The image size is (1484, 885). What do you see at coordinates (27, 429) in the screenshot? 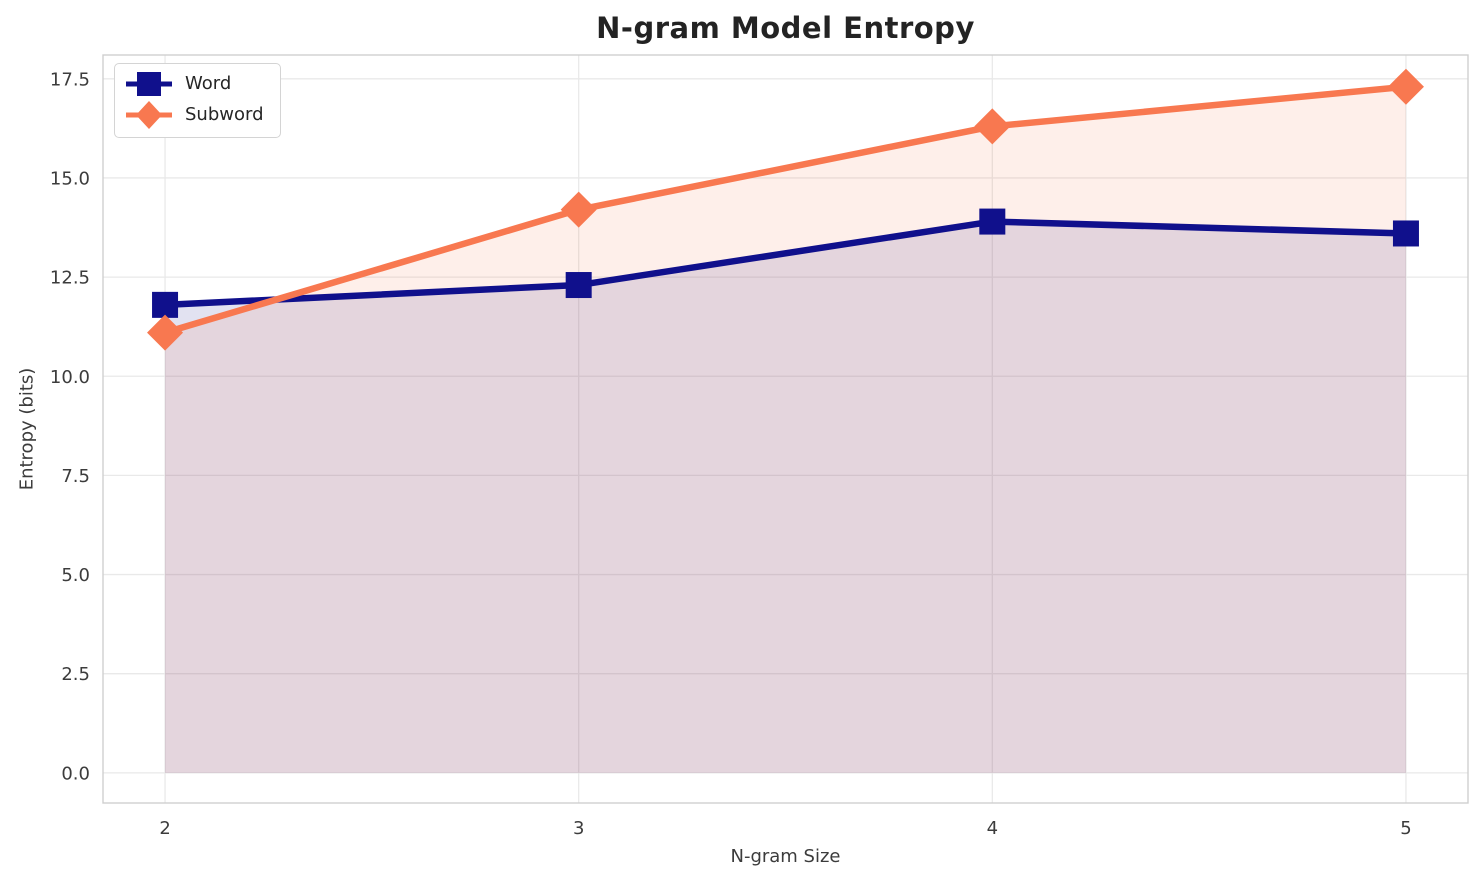
I see `y-axis-label: Entropy (bits)` at bounding box center [27, 429].